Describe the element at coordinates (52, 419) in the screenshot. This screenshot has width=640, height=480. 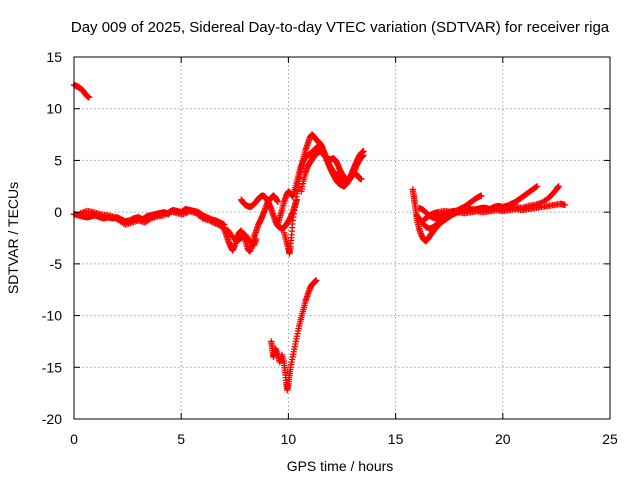
I see `y-tick-label: -20` at that location.